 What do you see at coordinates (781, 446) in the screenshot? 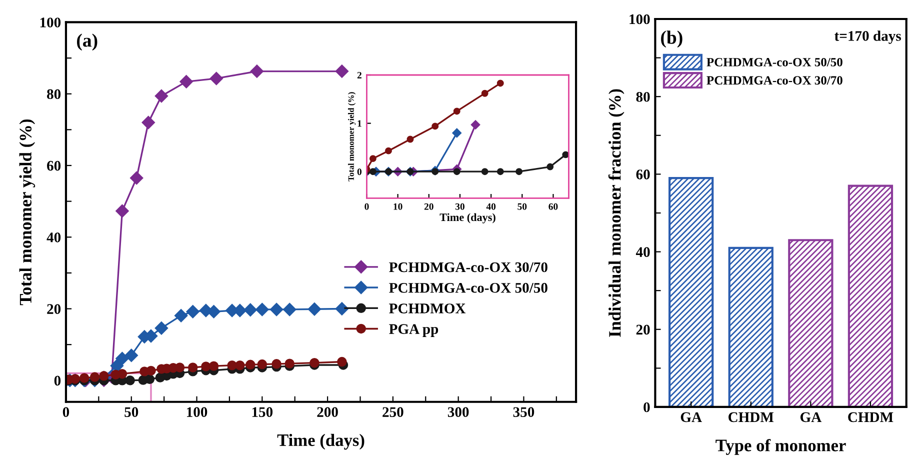
I see `x-axis-title: Type of monomer` at bounding box center [781, 446].